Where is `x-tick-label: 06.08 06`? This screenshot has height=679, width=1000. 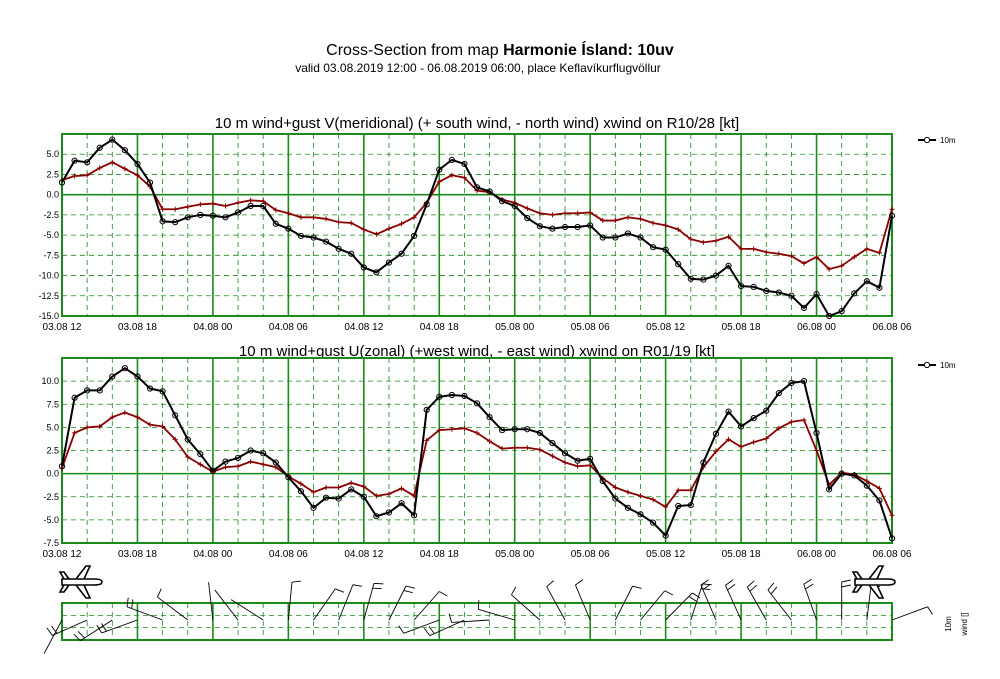 x-tick-label: 06.08 06 is located at coordinates (892, 327).